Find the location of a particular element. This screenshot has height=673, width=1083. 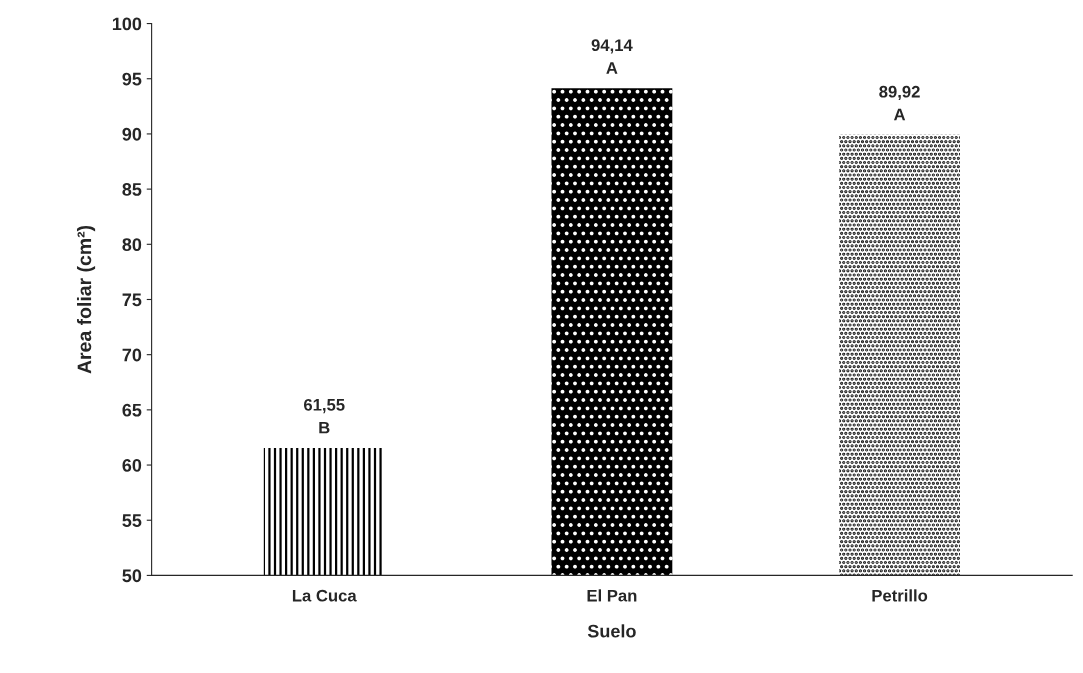

y-tick-label: 50 is located at coordinates (132, 576).